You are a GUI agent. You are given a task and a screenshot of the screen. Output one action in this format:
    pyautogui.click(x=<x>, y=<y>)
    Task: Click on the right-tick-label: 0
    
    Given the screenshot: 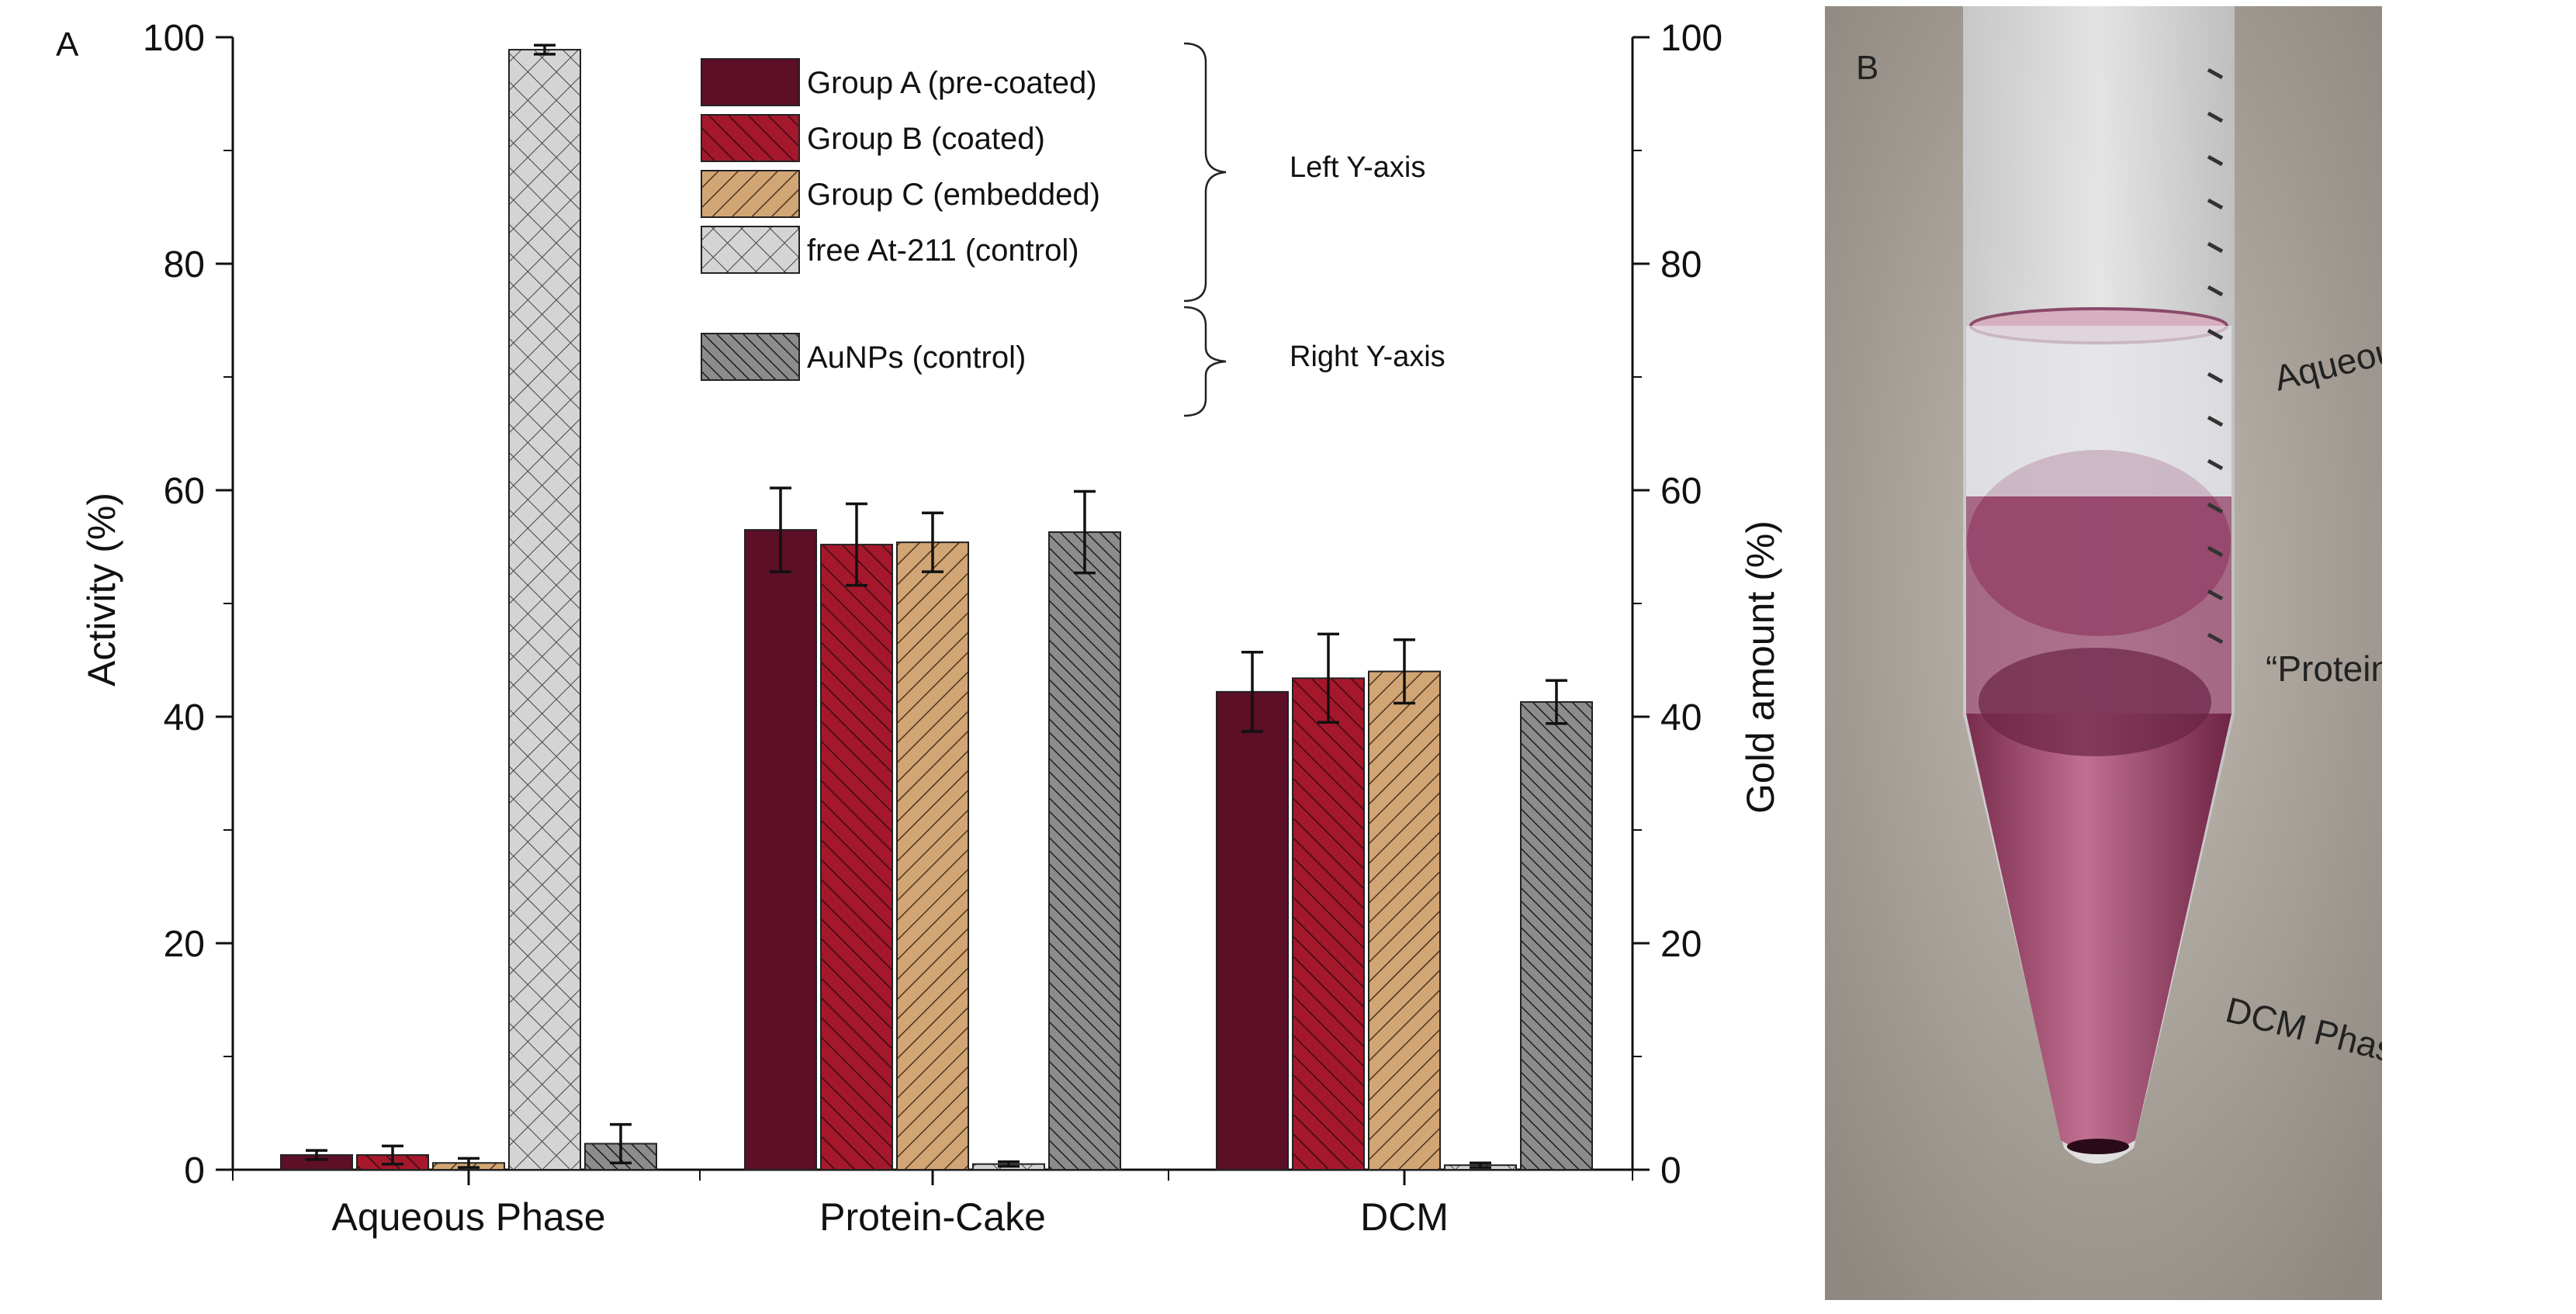 What is the action you would take?
    pyautogui.click(x=1670, y=1171)
    